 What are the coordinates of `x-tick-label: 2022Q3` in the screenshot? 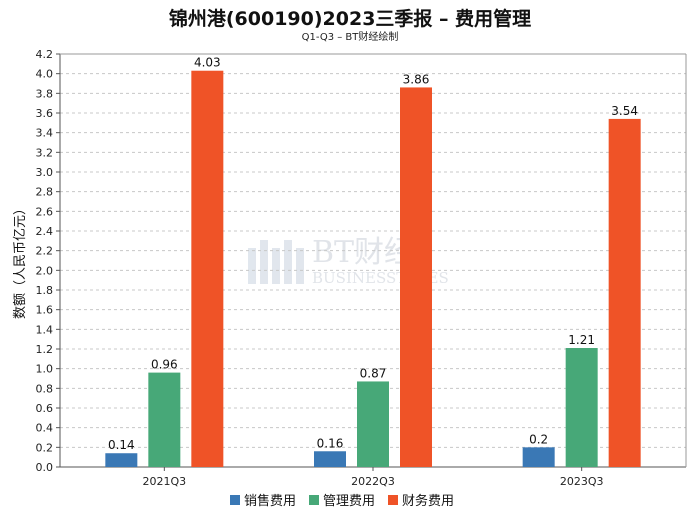 It's located at (373, 481).